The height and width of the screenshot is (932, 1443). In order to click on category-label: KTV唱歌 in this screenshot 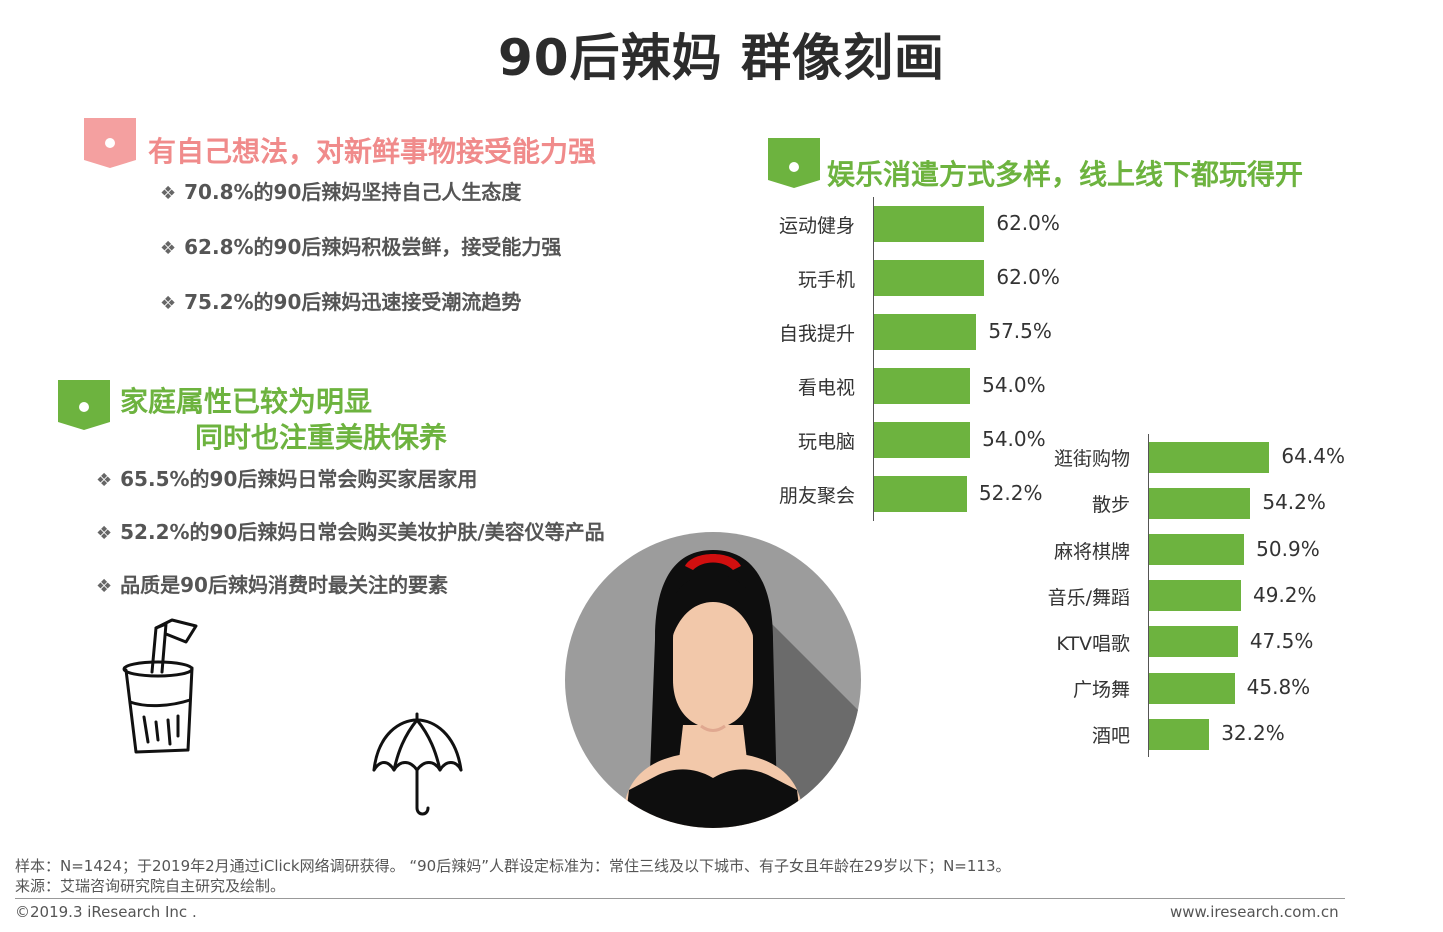, I will do `click(1093, 643)`.